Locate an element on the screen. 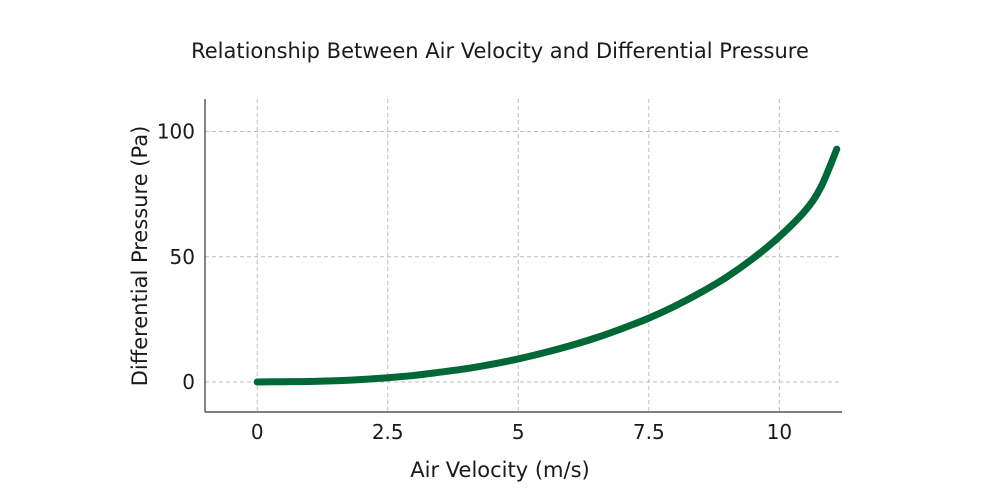 The height and width of the screenshot is (500, 1000). y-tick-label: 0 is located at coordinates (188, 382).